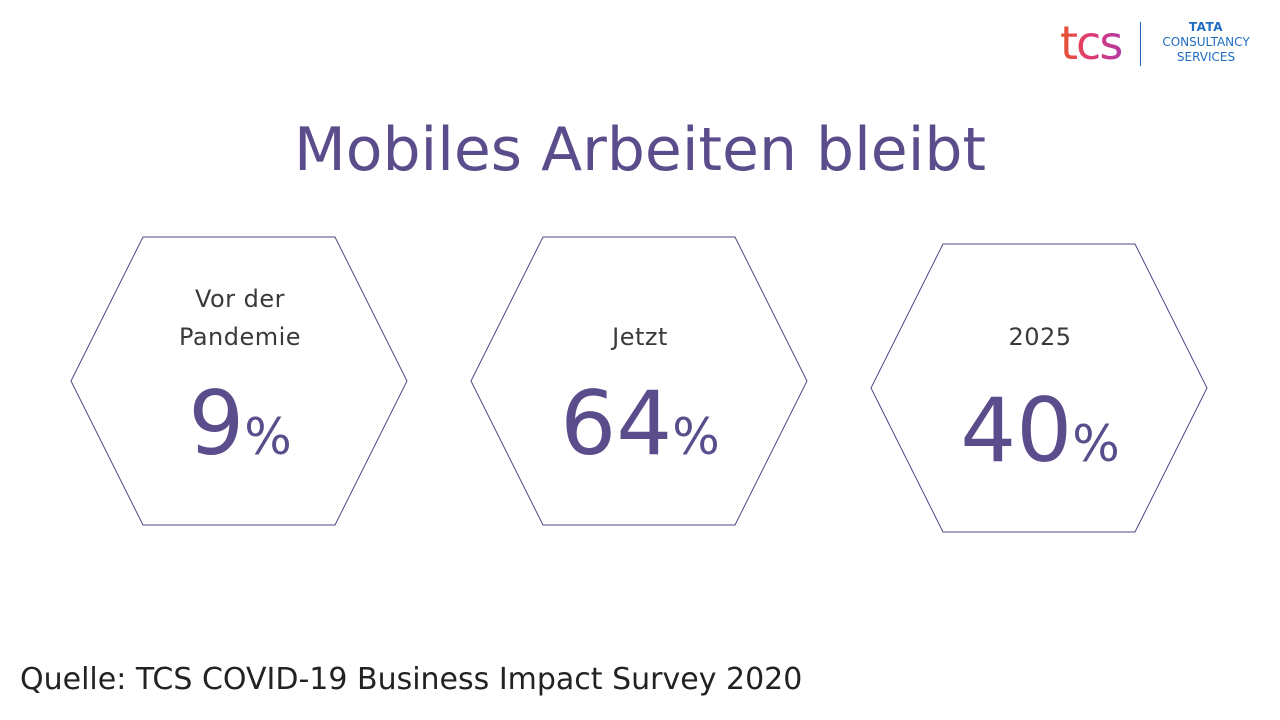 The image size is (1280, 720). I want to click on logo-wordmark: TATA CONSULTANCY SERVICES, so click(1206, 42).